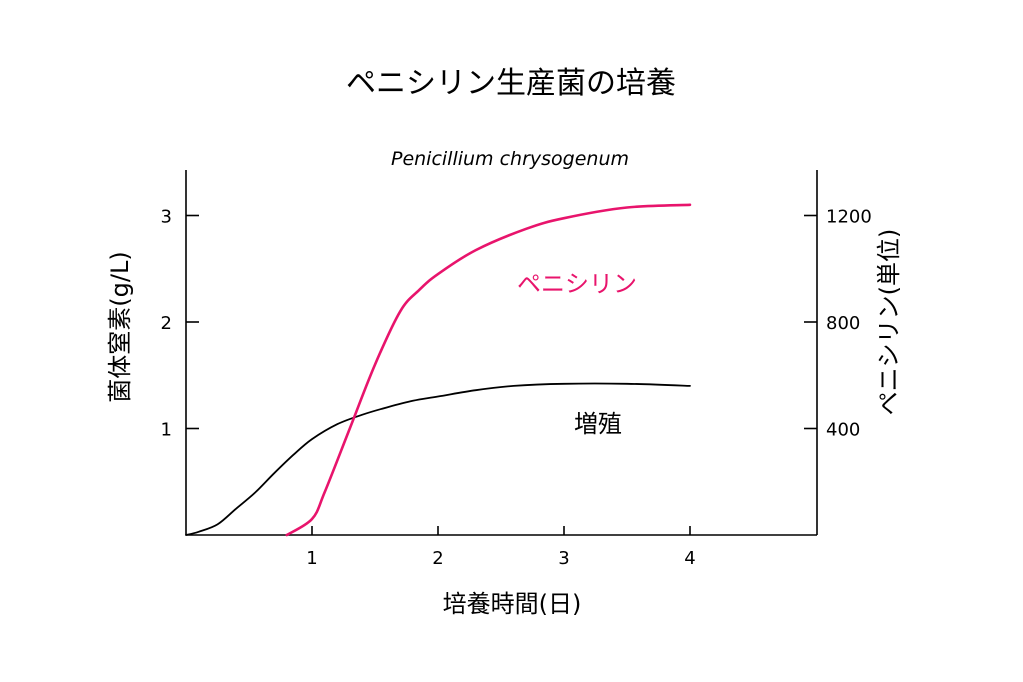  Describe the element at coordinates (577, 284) in the screenshot. I see `series-label: ペニシリン` at that location.